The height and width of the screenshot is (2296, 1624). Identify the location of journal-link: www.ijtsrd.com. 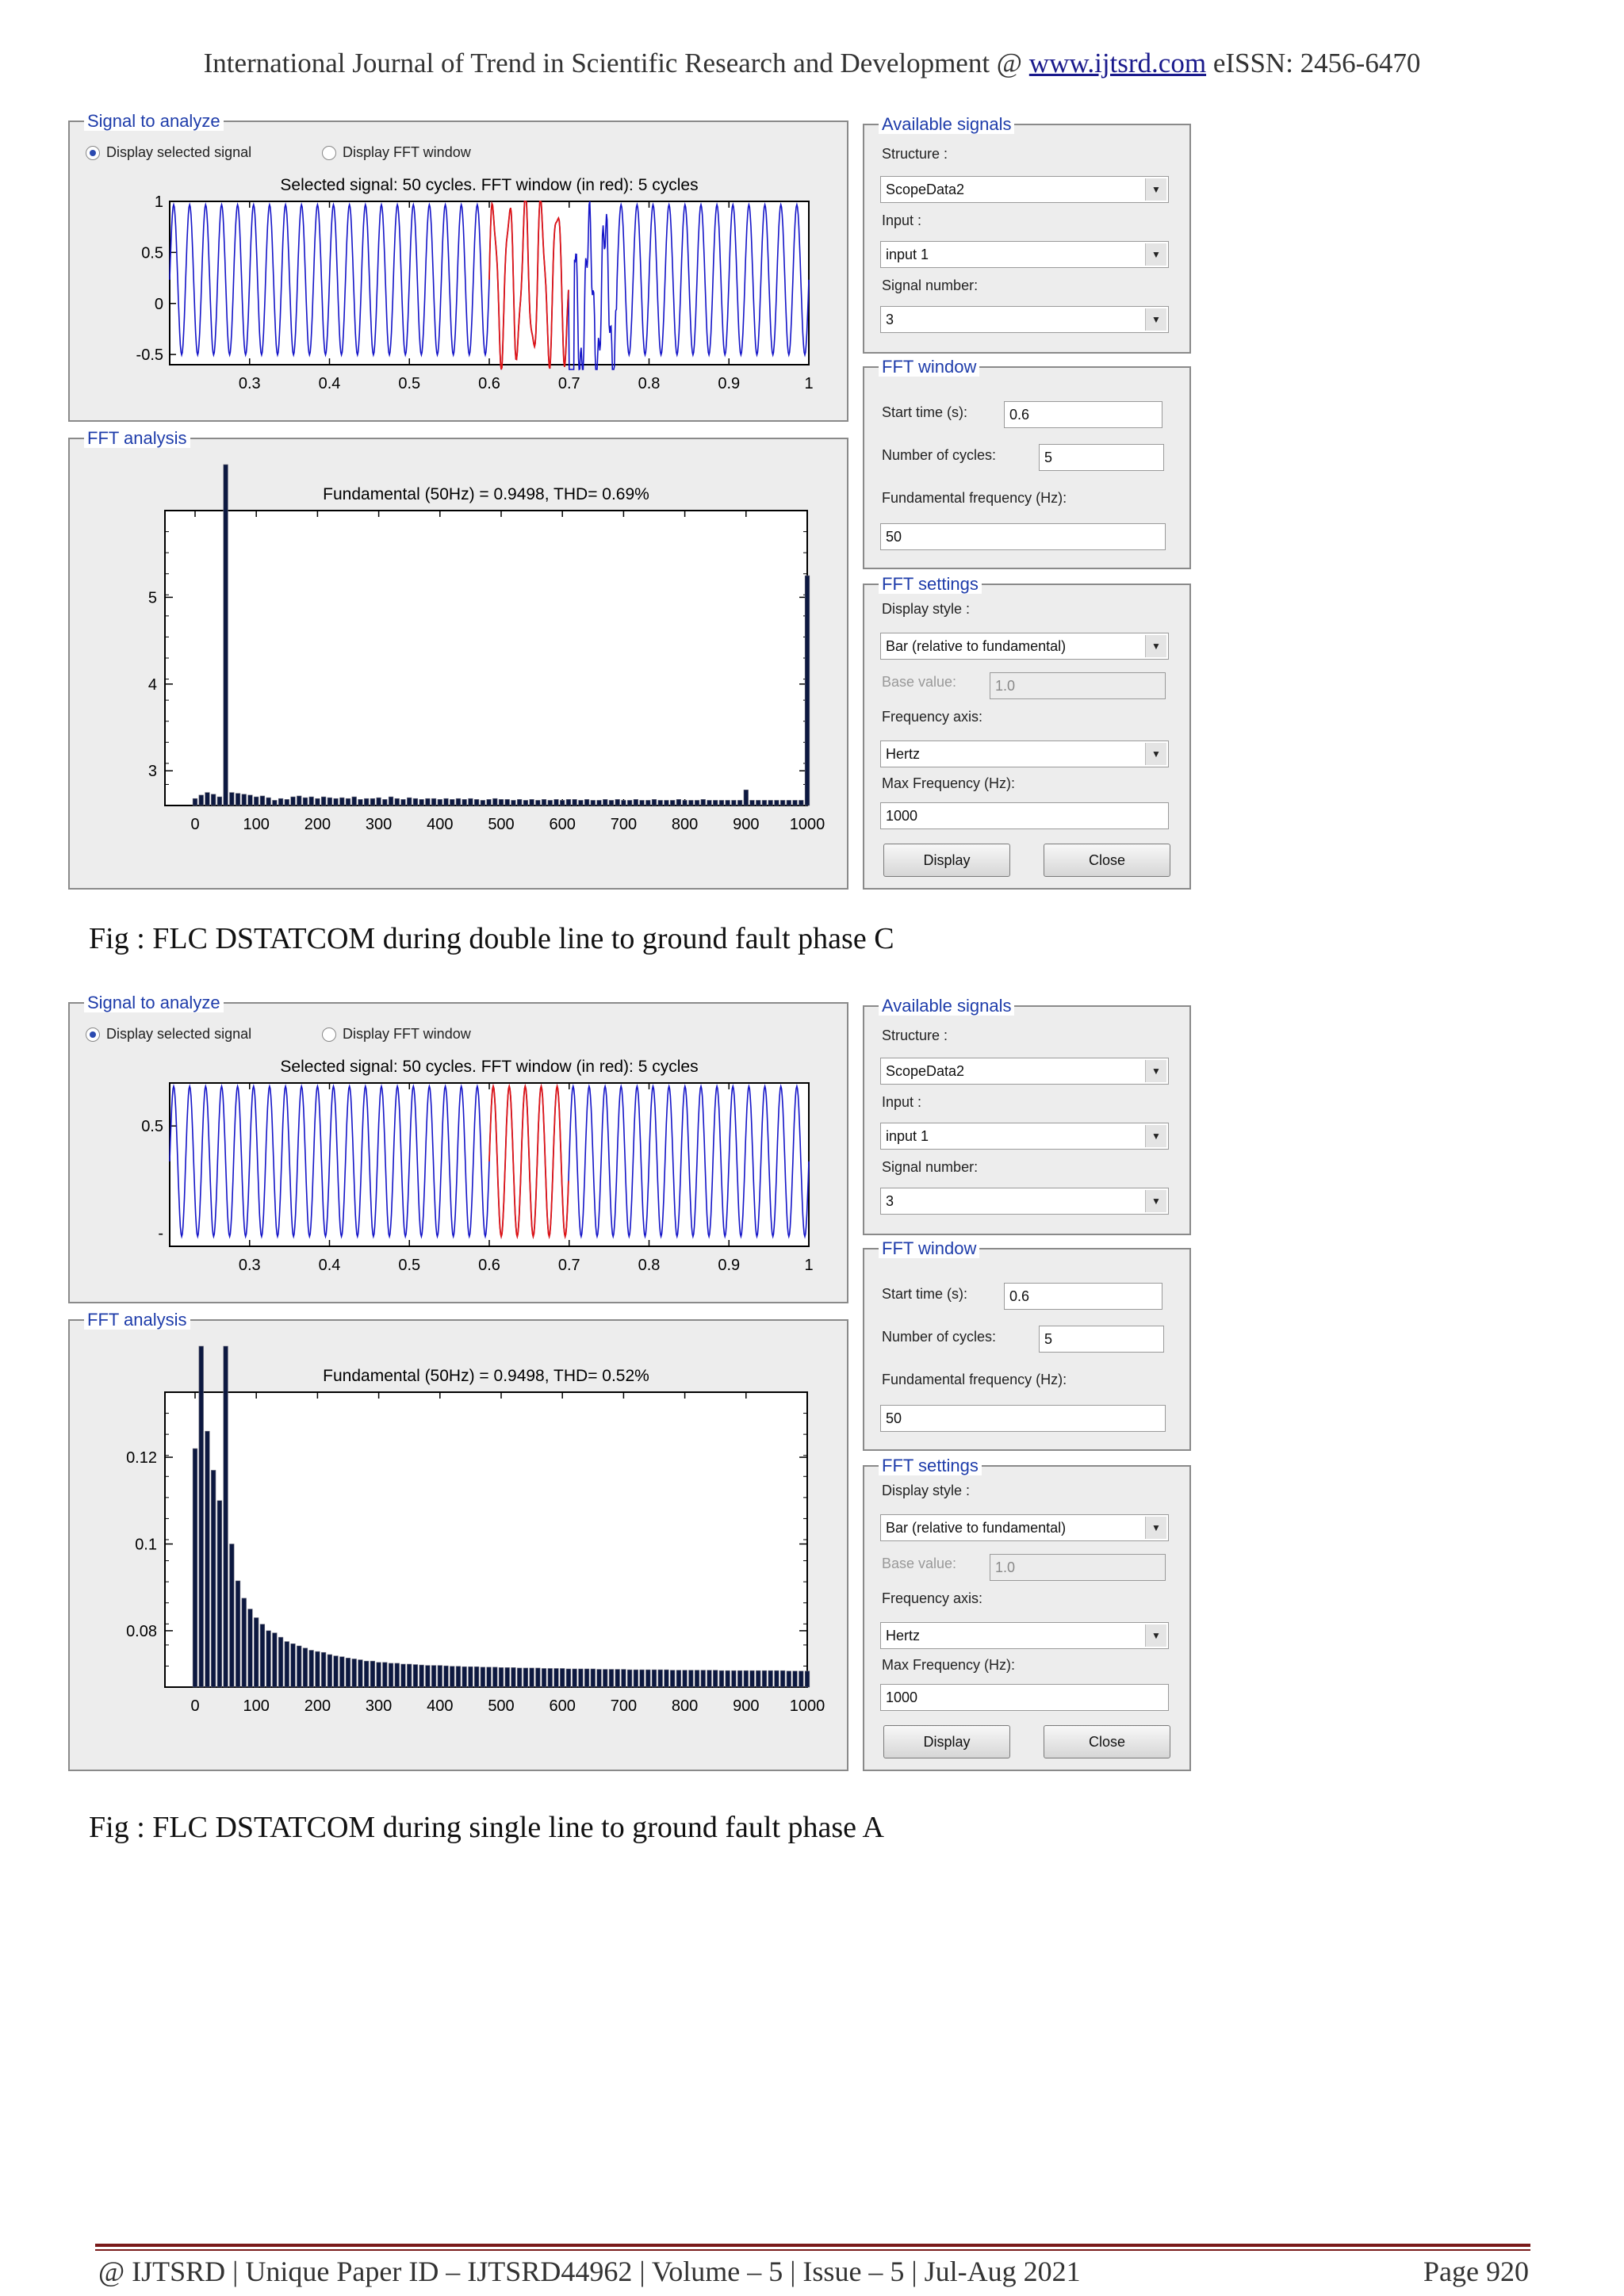
(1117, 63).